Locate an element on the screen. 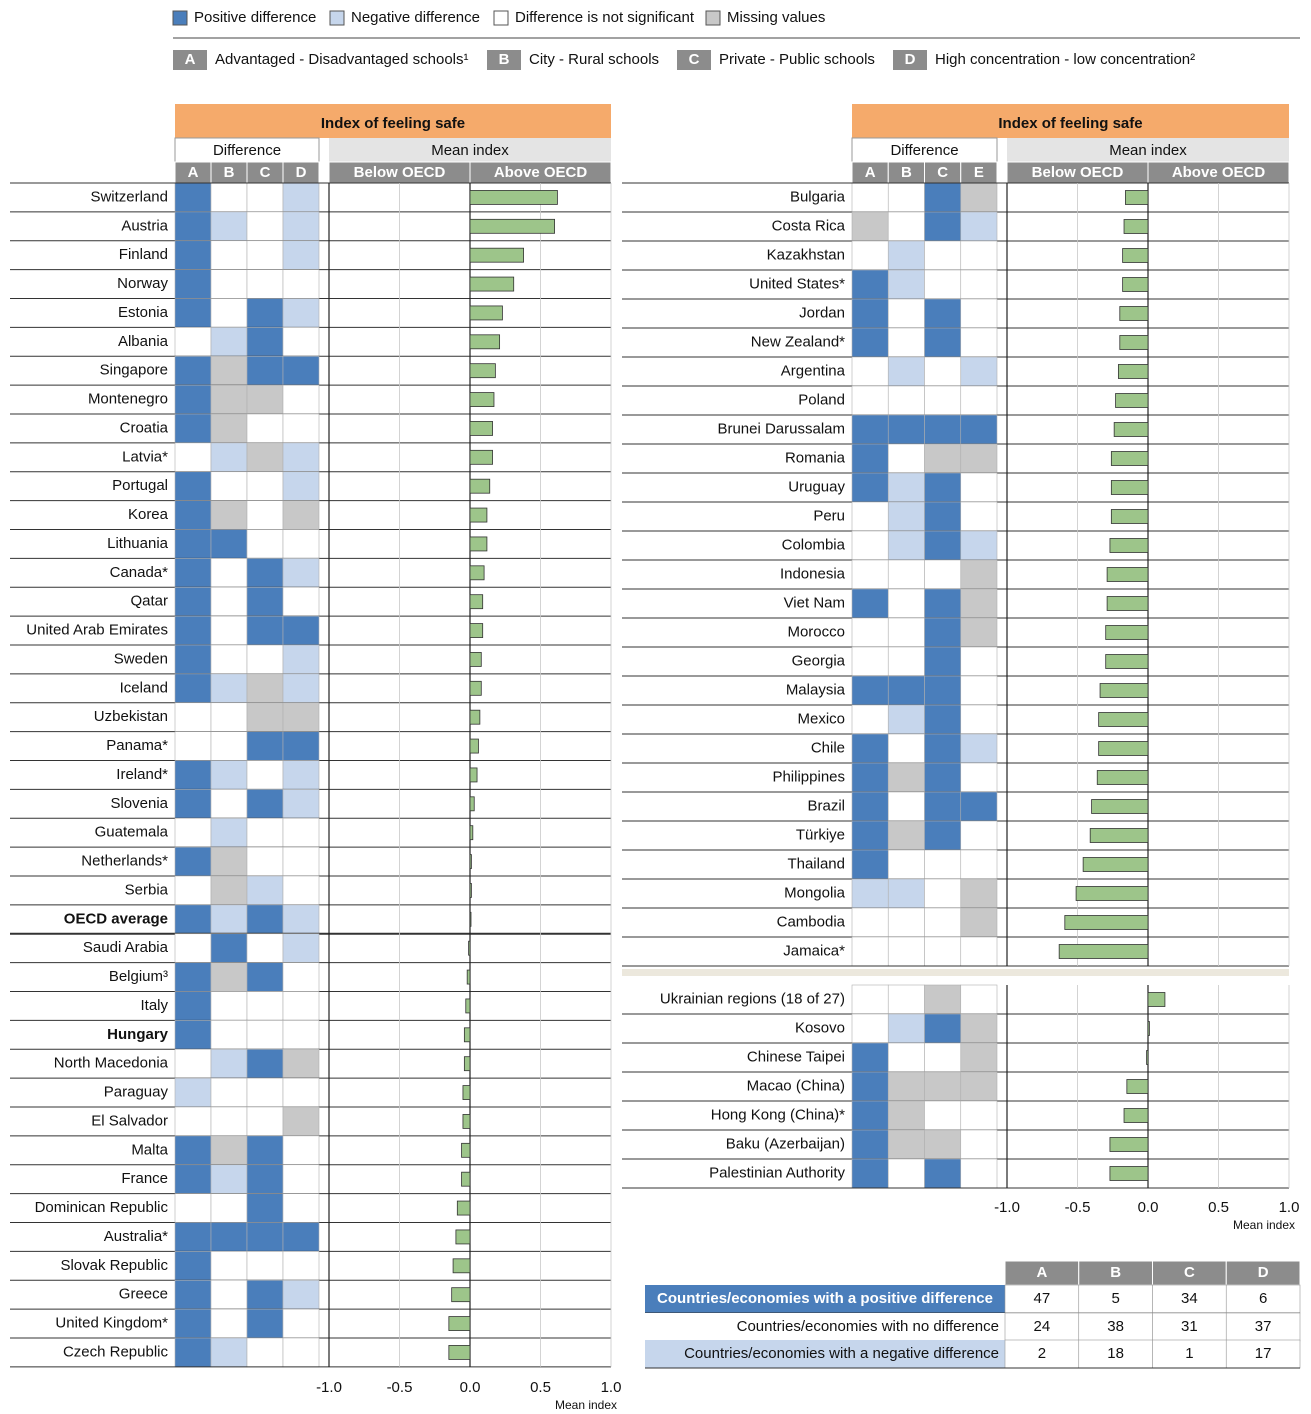  country-label: Uzbekistan is located at coordinates (131, 716).